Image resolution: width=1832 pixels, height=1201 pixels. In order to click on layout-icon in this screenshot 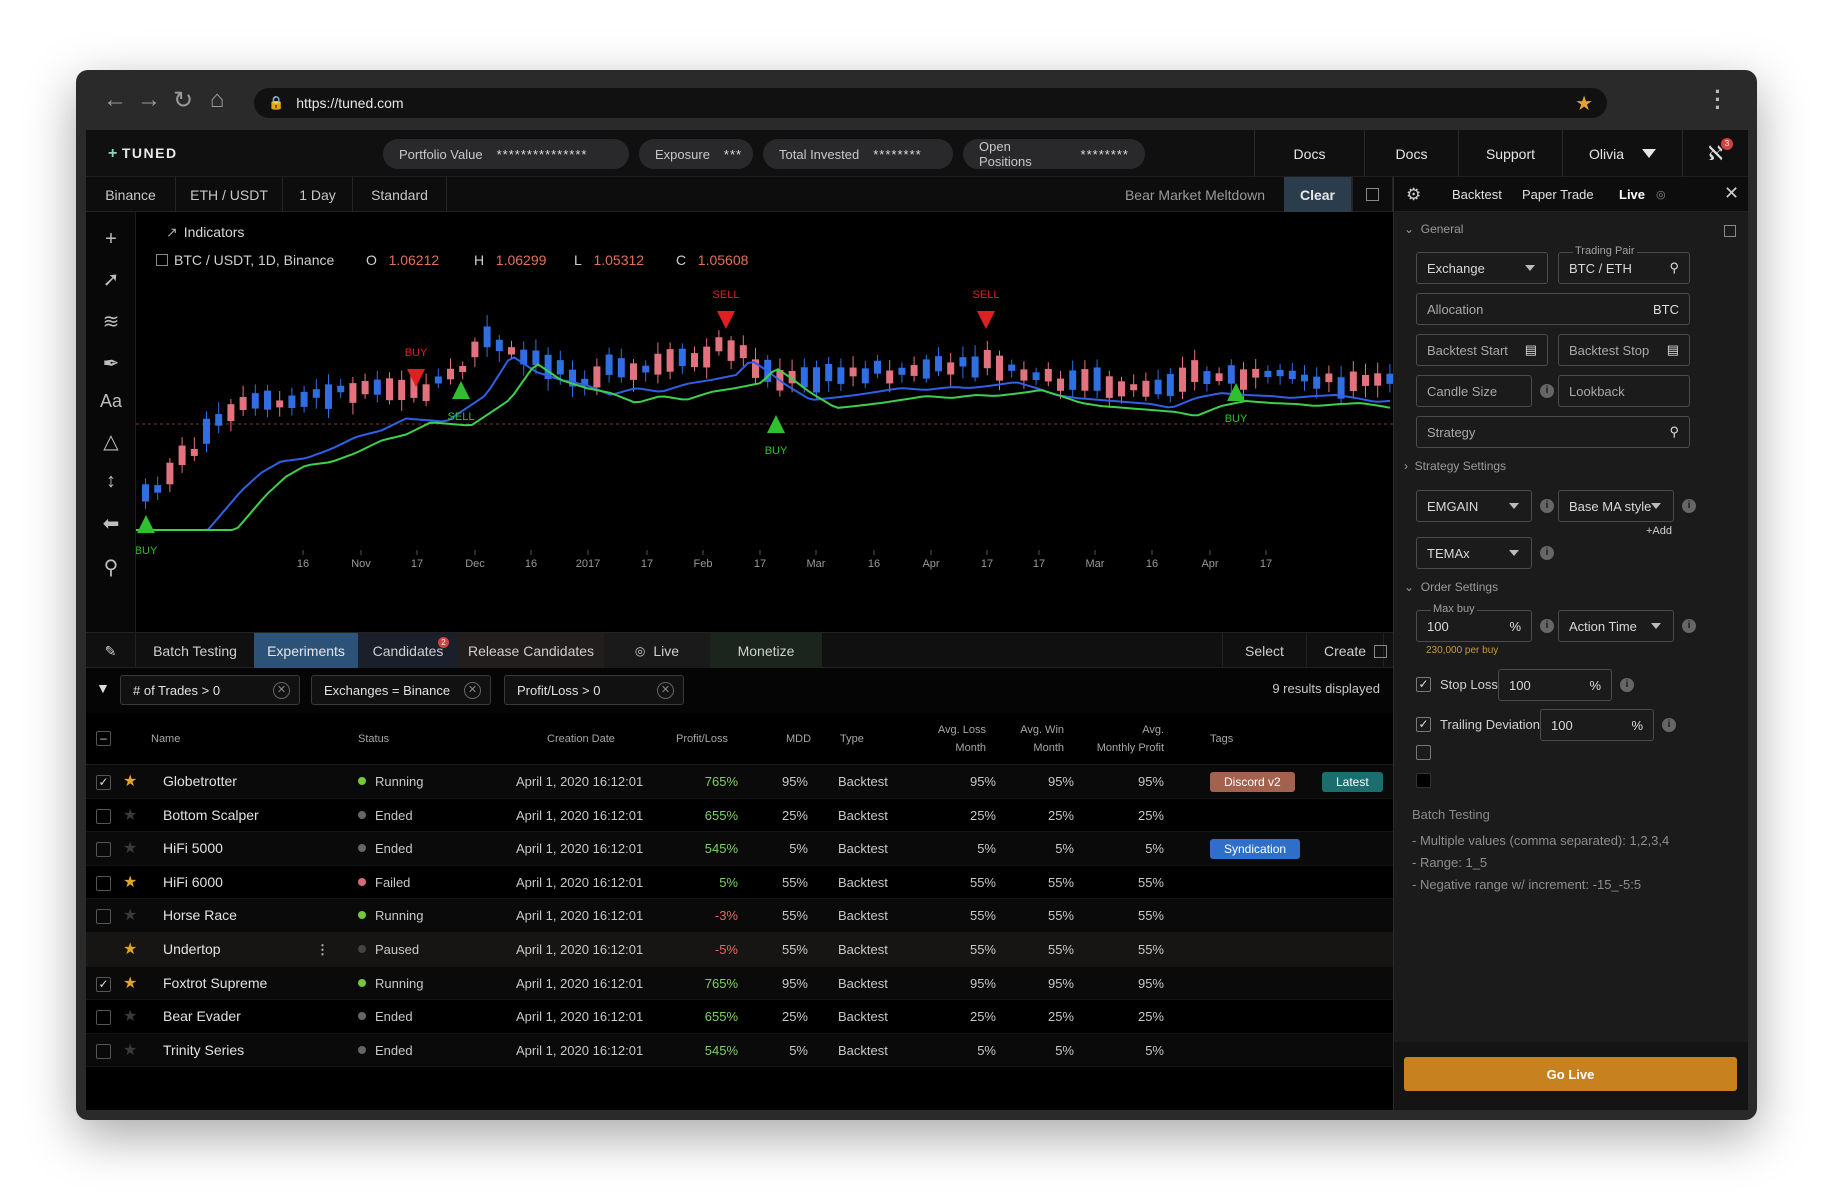, I will do `click(1372, 194)`.